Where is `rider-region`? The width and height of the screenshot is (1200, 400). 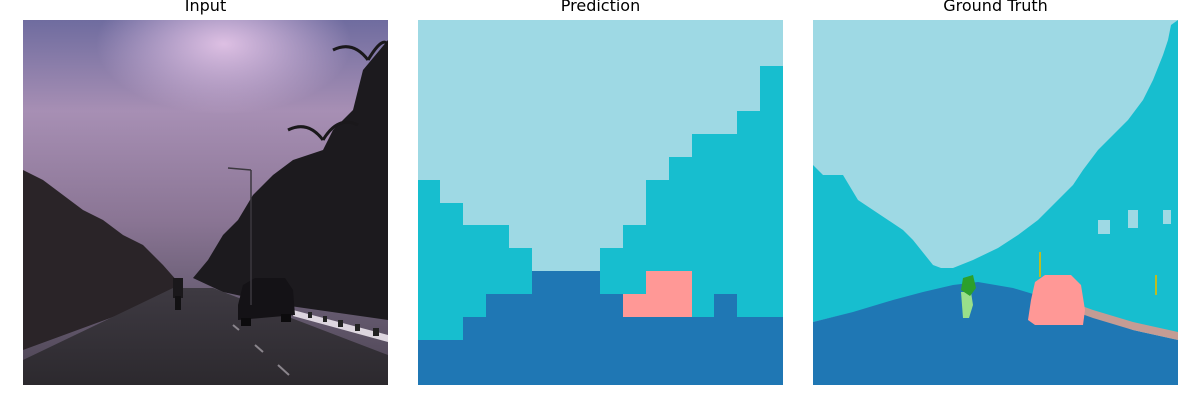 rider-region is located at coordinates (967, 305).